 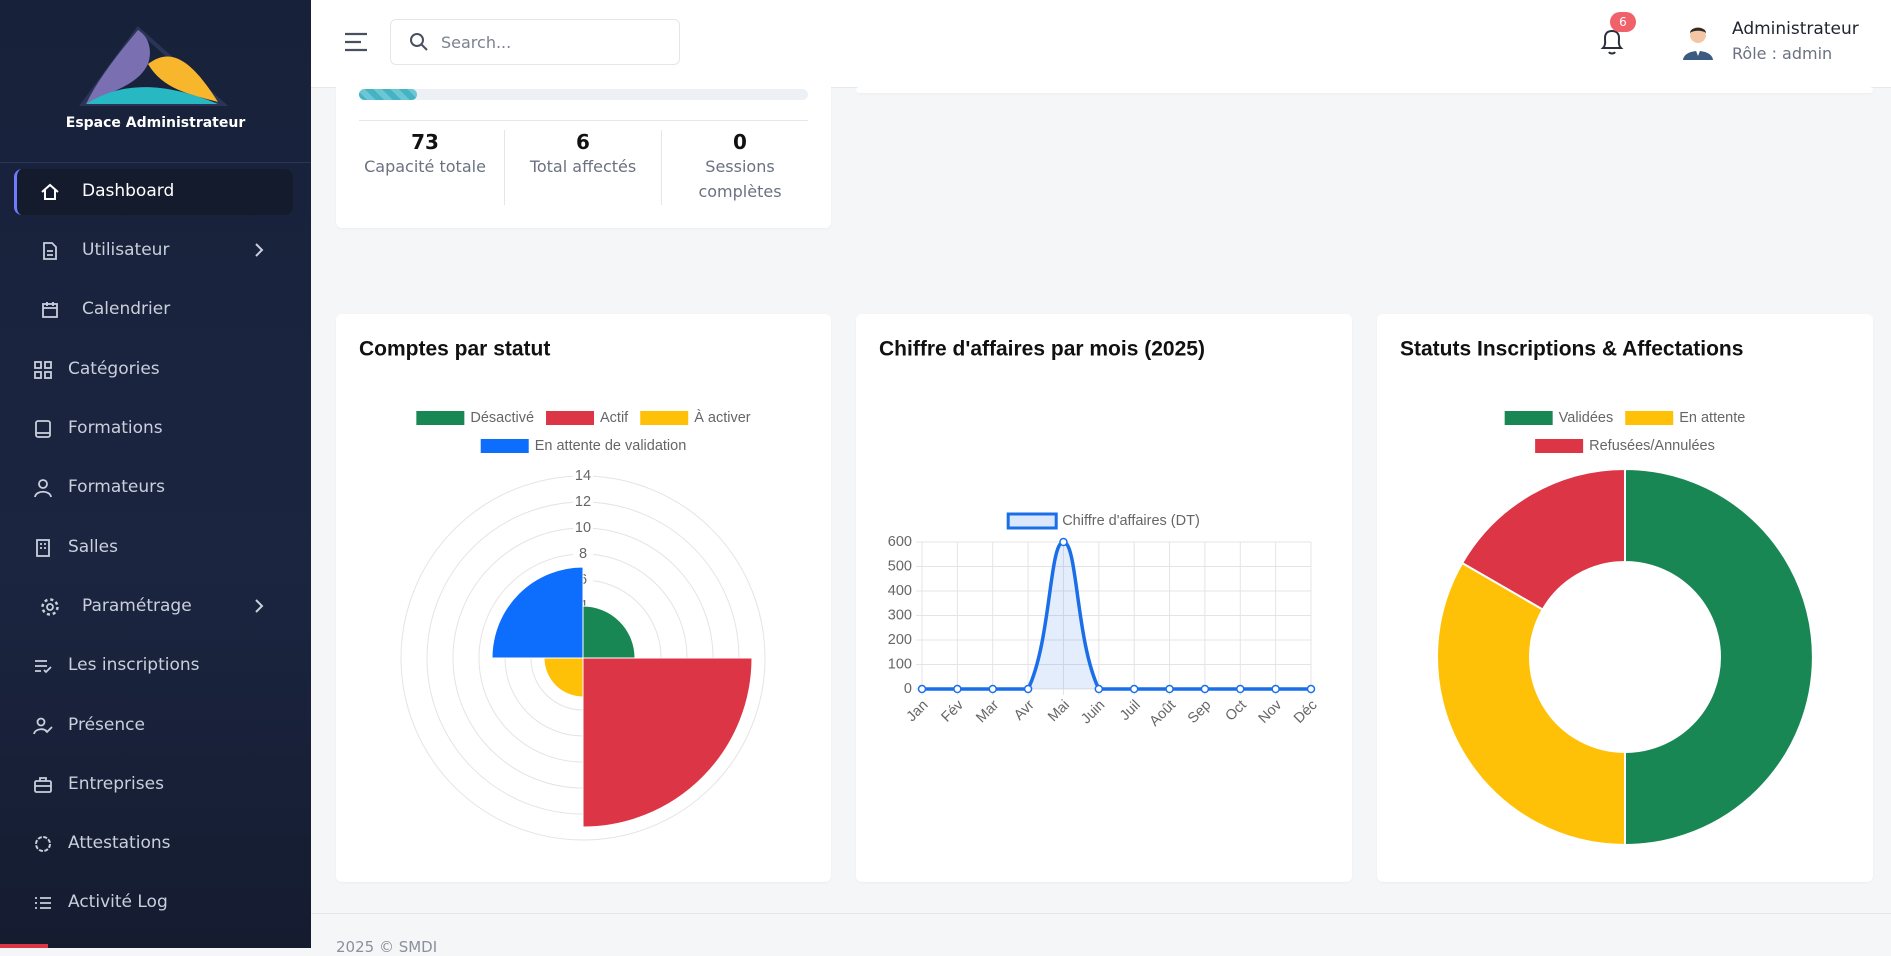 What do you see at coordinates (126, 309) in the screenshot?
I see `menu-label: Calendrier` at bounding box center [126, 309].